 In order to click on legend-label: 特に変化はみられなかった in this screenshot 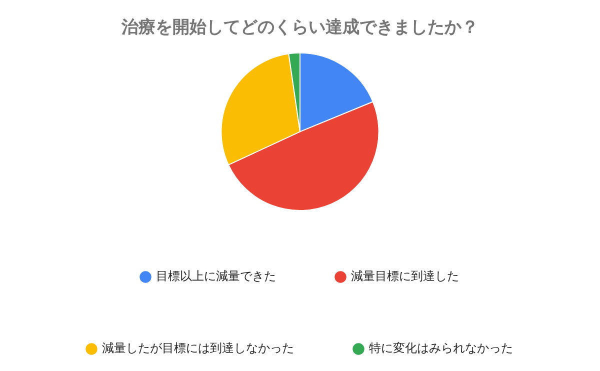, I will do `click(441, 348)`.